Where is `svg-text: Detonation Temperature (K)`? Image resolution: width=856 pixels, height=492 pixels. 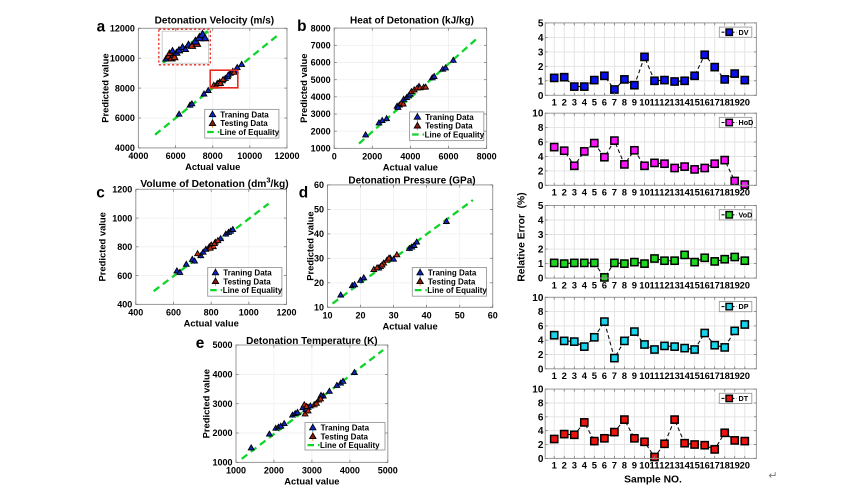
svg-text: Detonation Temperature (K) is located at coordinates (312, 341).